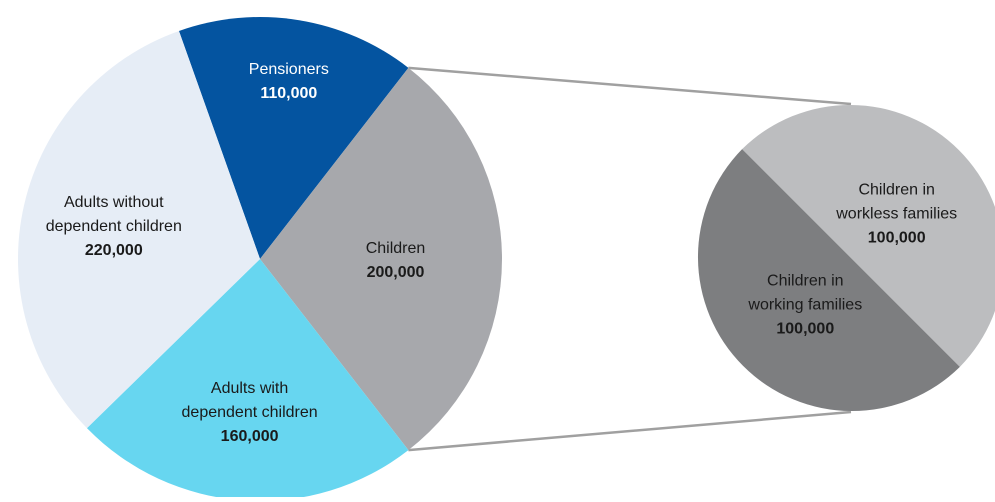 The width and height of the screenshot is (995, 502). What do you see at coordinates (289, 69) in the screenshot?
I see `main-slice-label-pensioners-line-1: Pensioners` at bounding box center [289, 69].